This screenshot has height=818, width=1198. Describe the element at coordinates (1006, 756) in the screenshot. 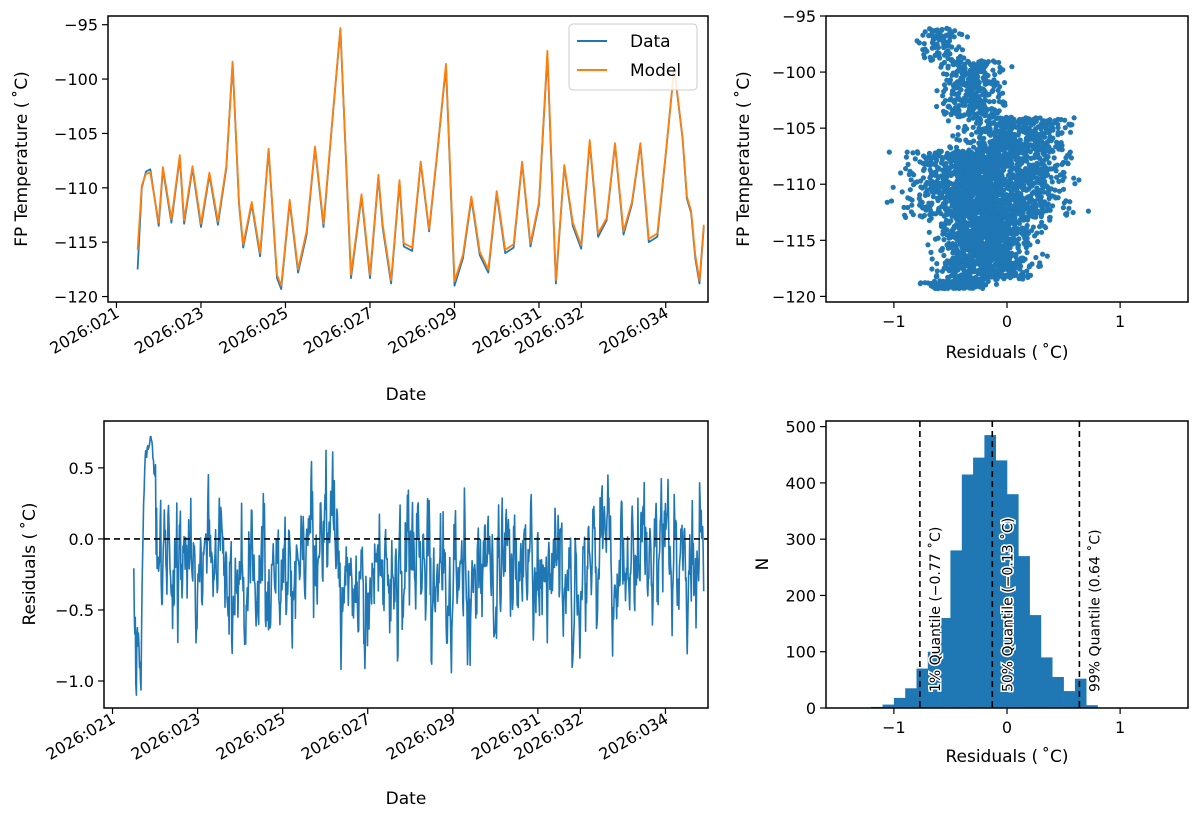

I see `histogram-x-axis-label: Residuals ( ˚C)` at that location.